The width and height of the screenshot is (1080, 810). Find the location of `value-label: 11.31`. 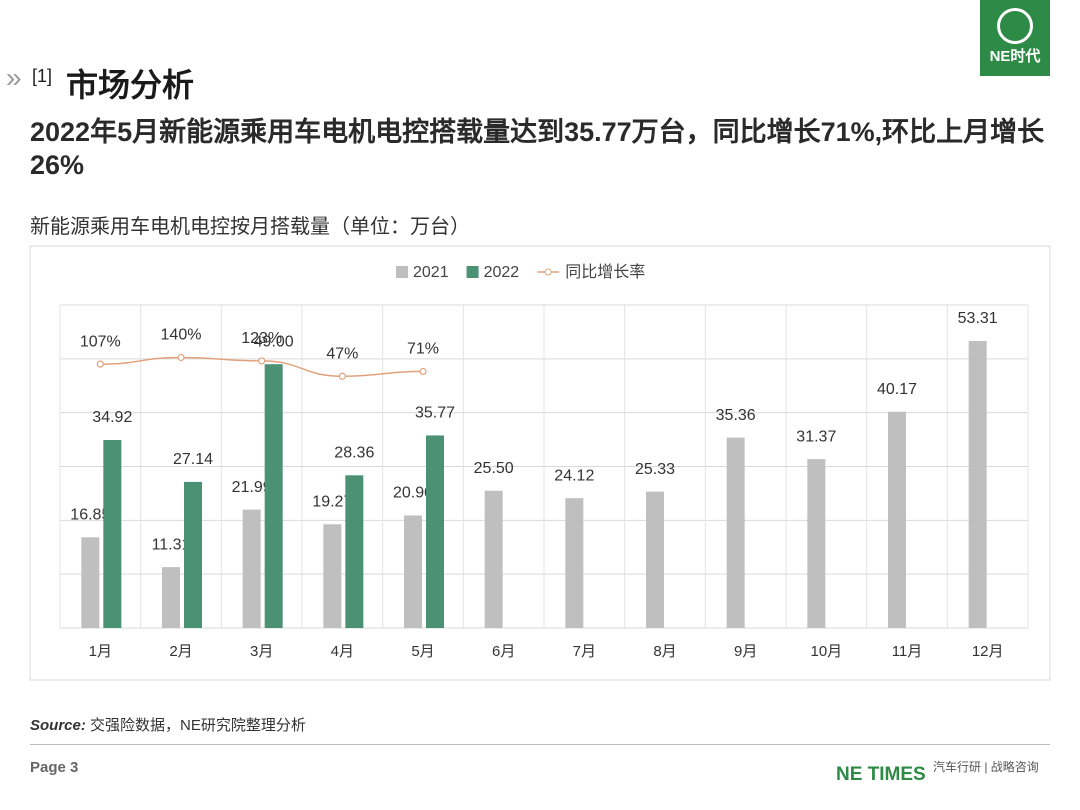

value-label: 11.31 is located at coordinates (171, 544).